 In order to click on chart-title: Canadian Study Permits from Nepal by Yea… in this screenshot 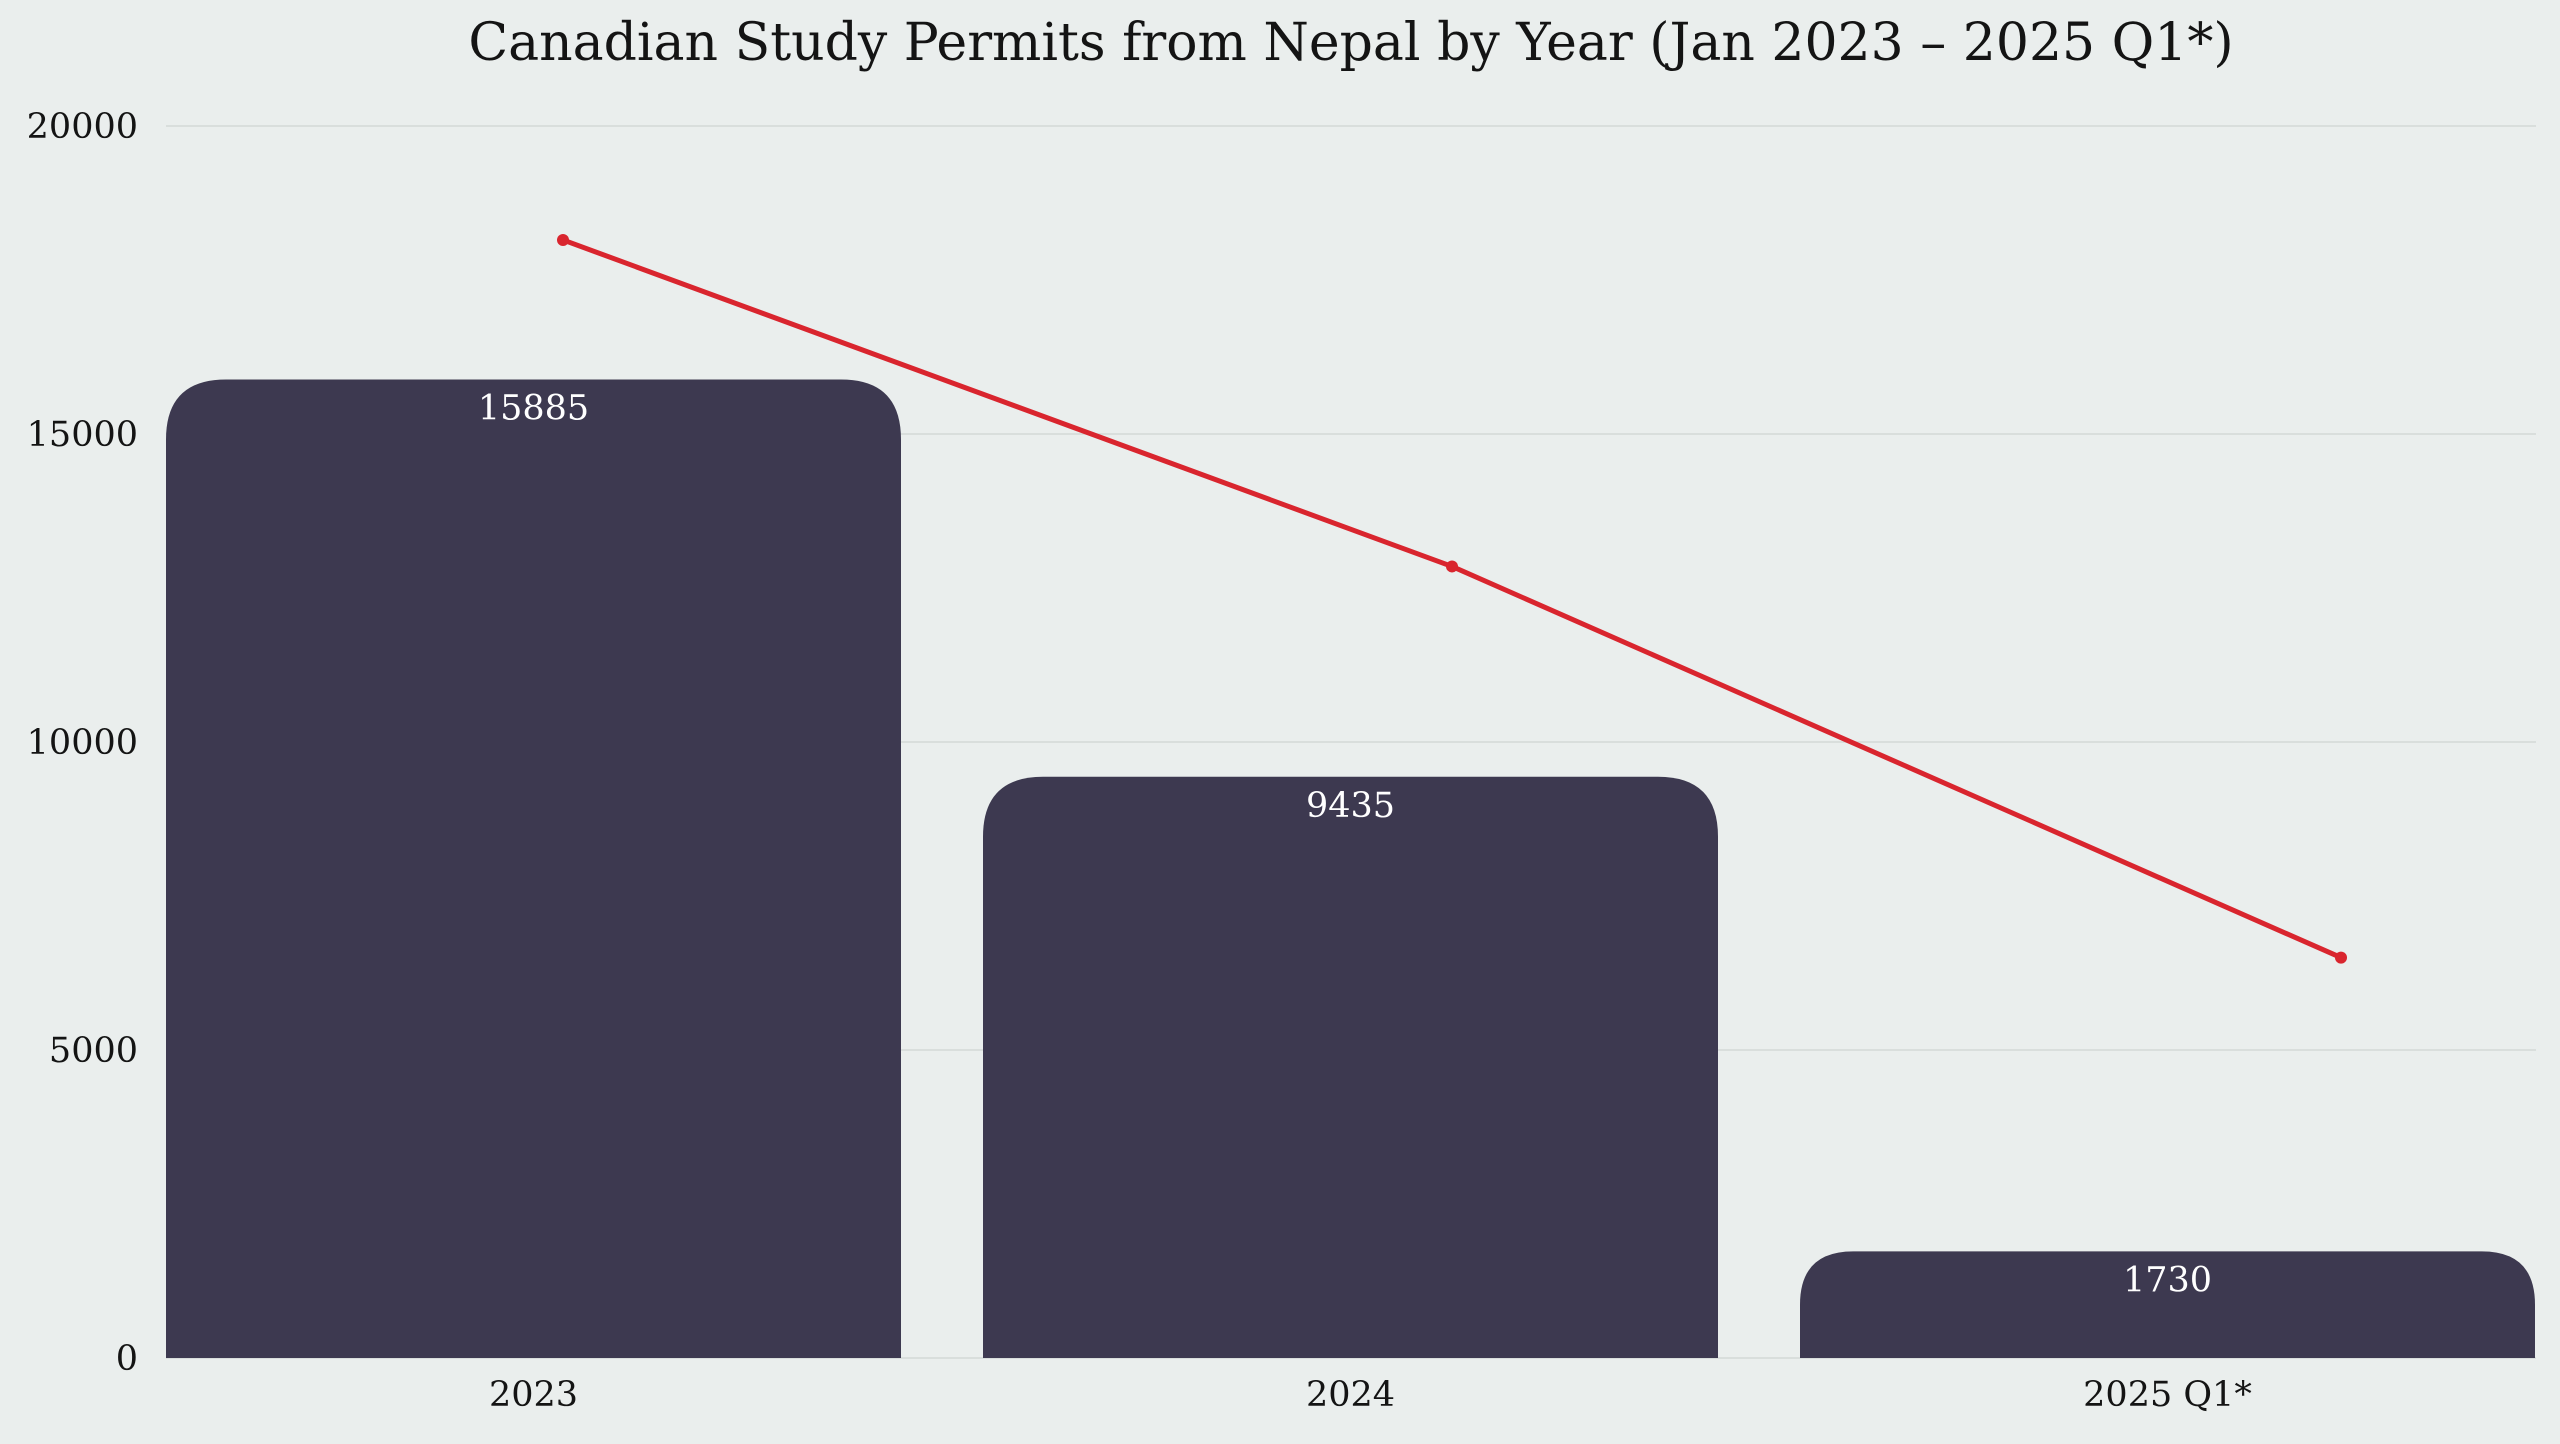, I will do `click(1350, 43)`.